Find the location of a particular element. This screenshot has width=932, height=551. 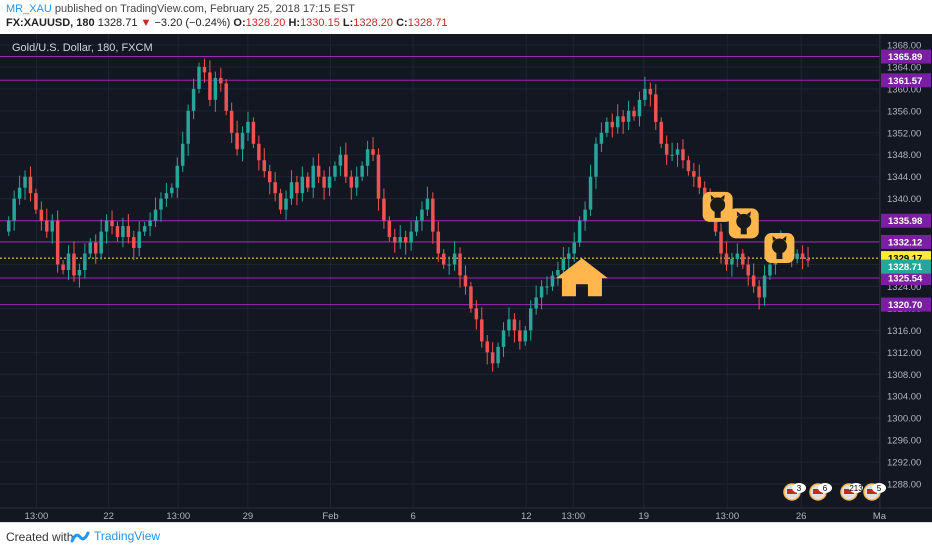

x-axis: 13:00 22 13:00 29 Feb 6 12 13:00 19 13:00 26 Ma is located at coordinates (456, 516).